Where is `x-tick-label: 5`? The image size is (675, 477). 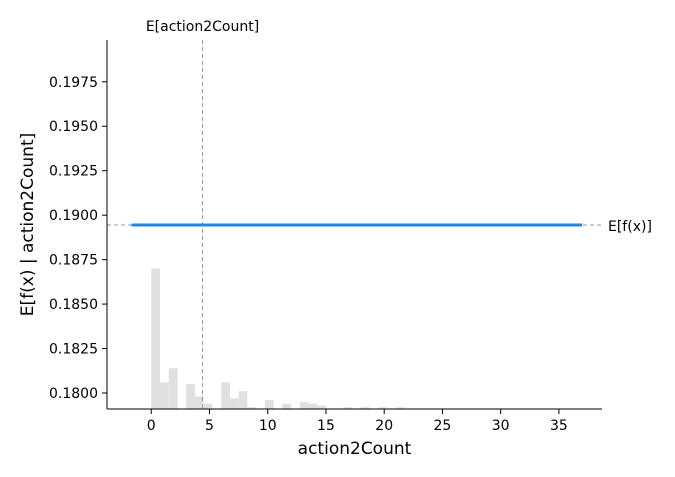
x-tick-label: 5 is located at coordinates (209, 426).